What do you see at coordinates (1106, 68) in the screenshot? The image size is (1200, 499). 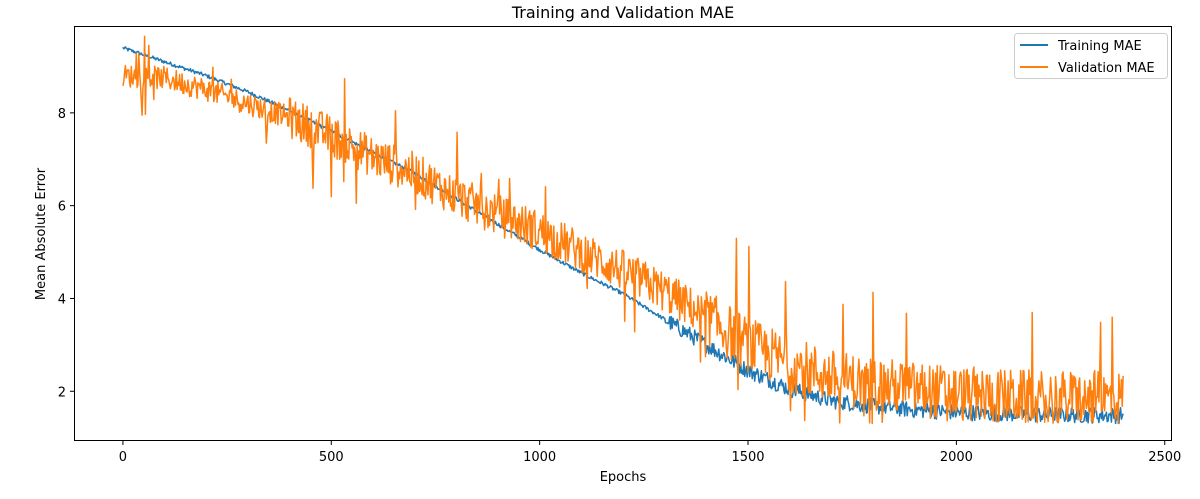 I see `legend-label-validation: Validation MAE` at bounding box center [1106, 68].